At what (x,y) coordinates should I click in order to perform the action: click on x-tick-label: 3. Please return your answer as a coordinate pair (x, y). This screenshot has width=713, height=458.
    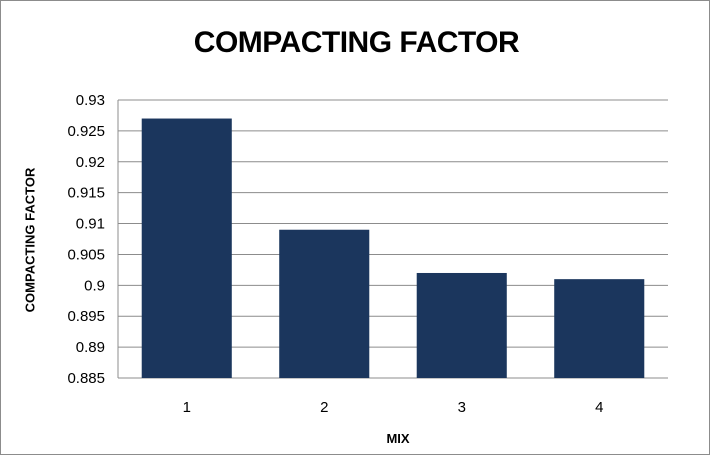
    Looking at the image, I should click on (462, 407).